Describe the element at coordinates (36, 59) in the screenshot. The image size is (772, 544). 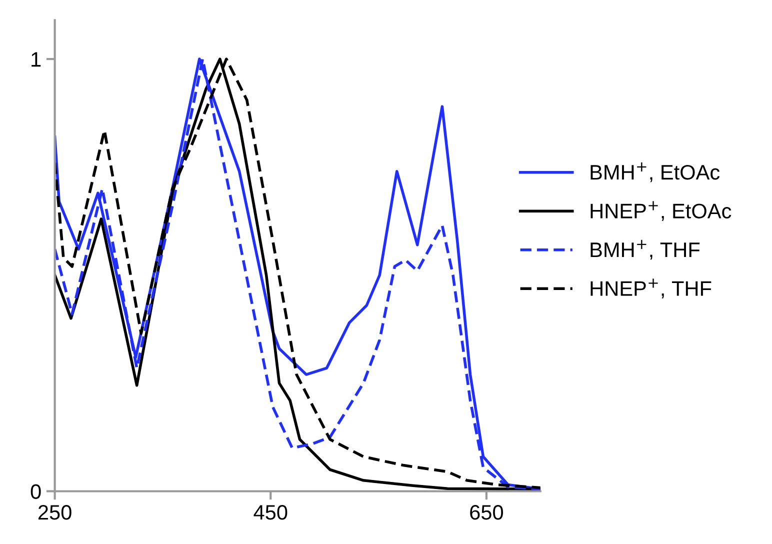
I see `y-tick-label: 1` at that location.